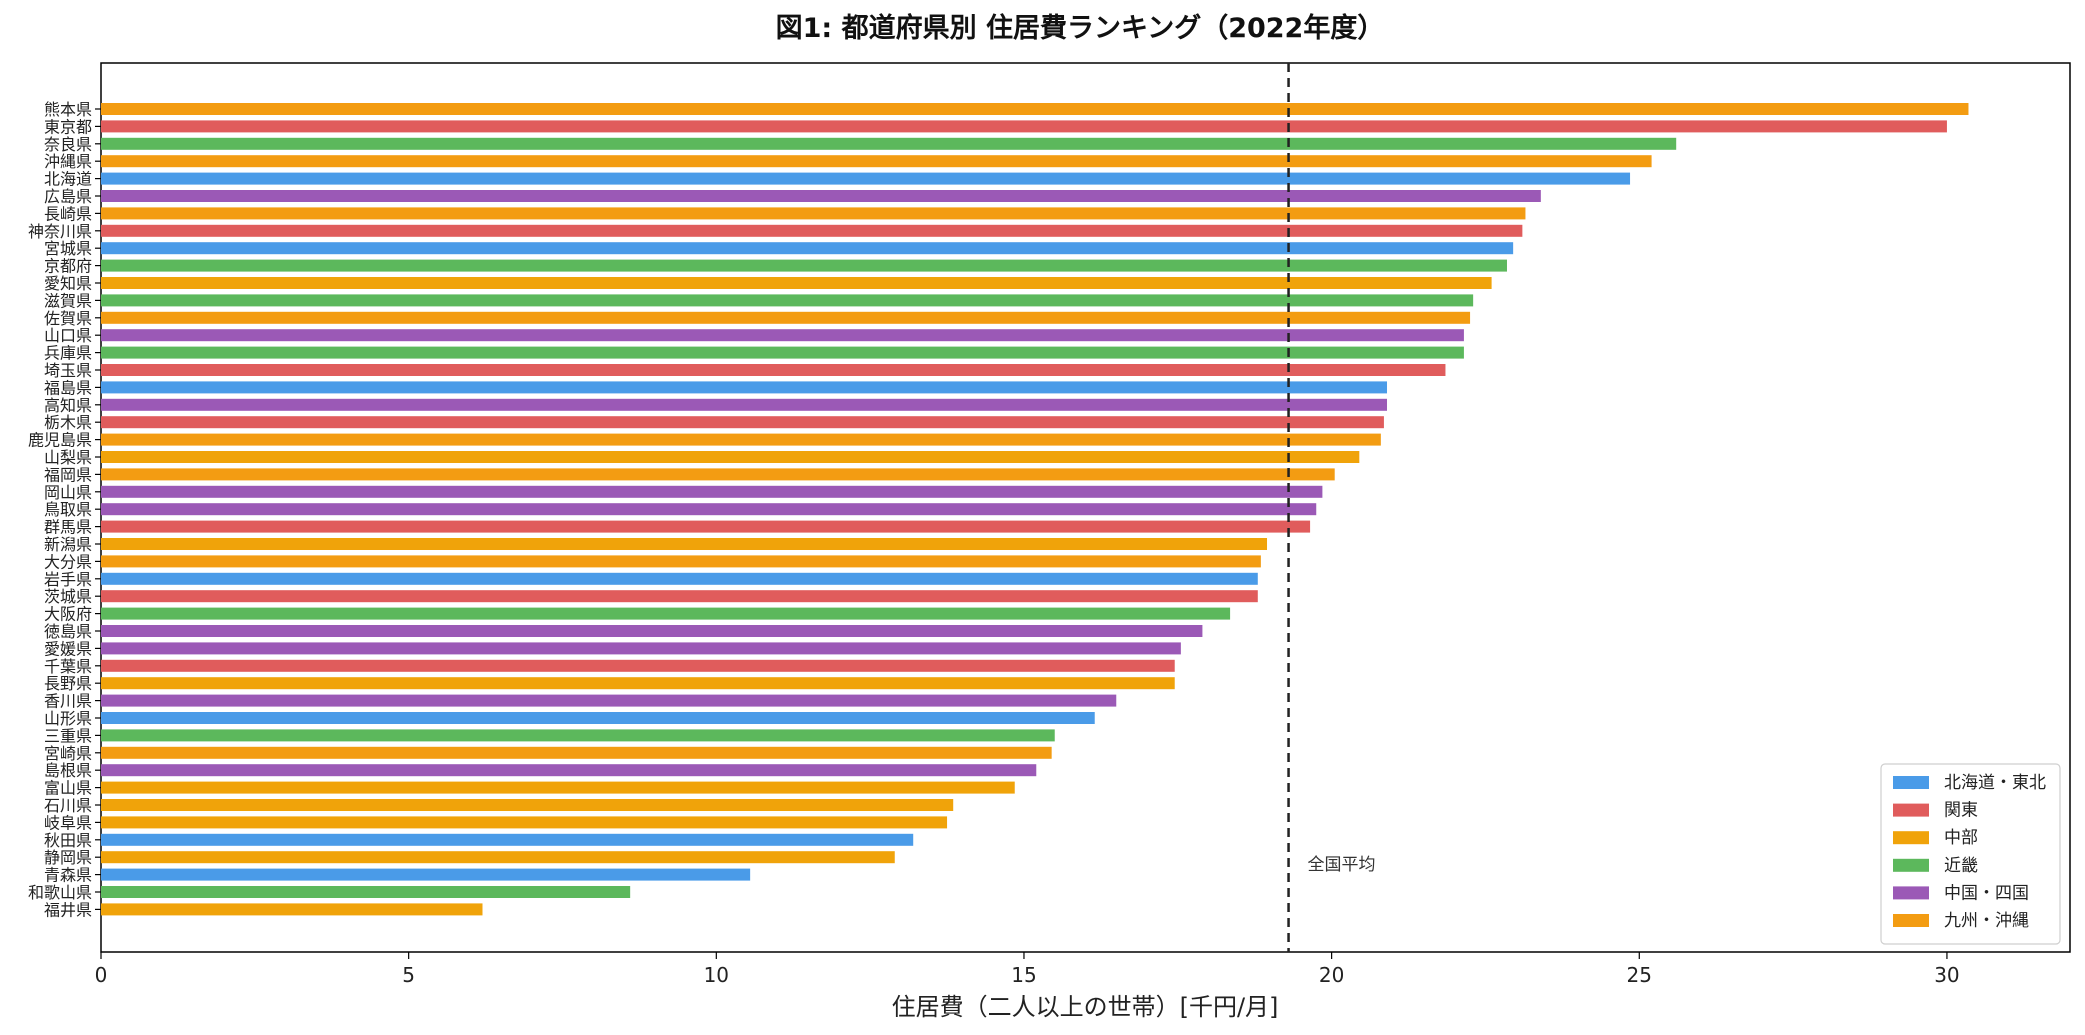  Describe the element at coordinates (1946, 975) in the screenshot. I see `x-tick-label: 30` at that location.